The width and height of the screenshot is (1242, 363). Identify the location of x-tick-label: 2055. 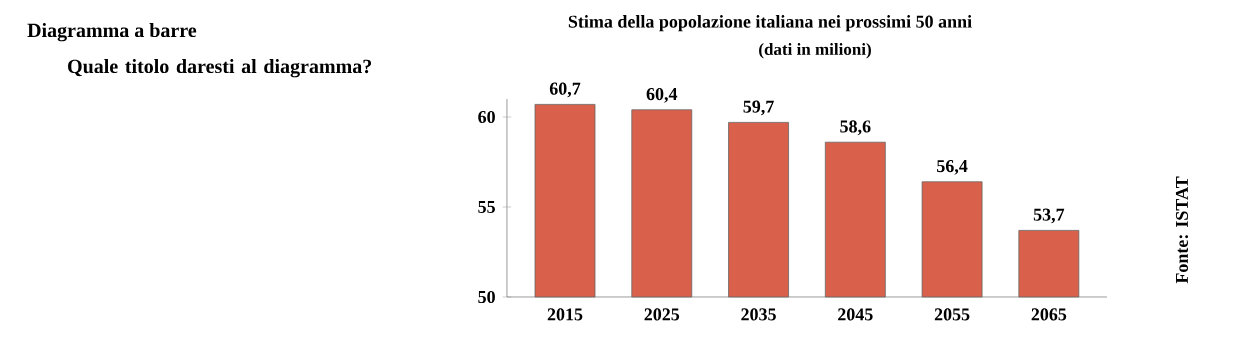
(952, 314).